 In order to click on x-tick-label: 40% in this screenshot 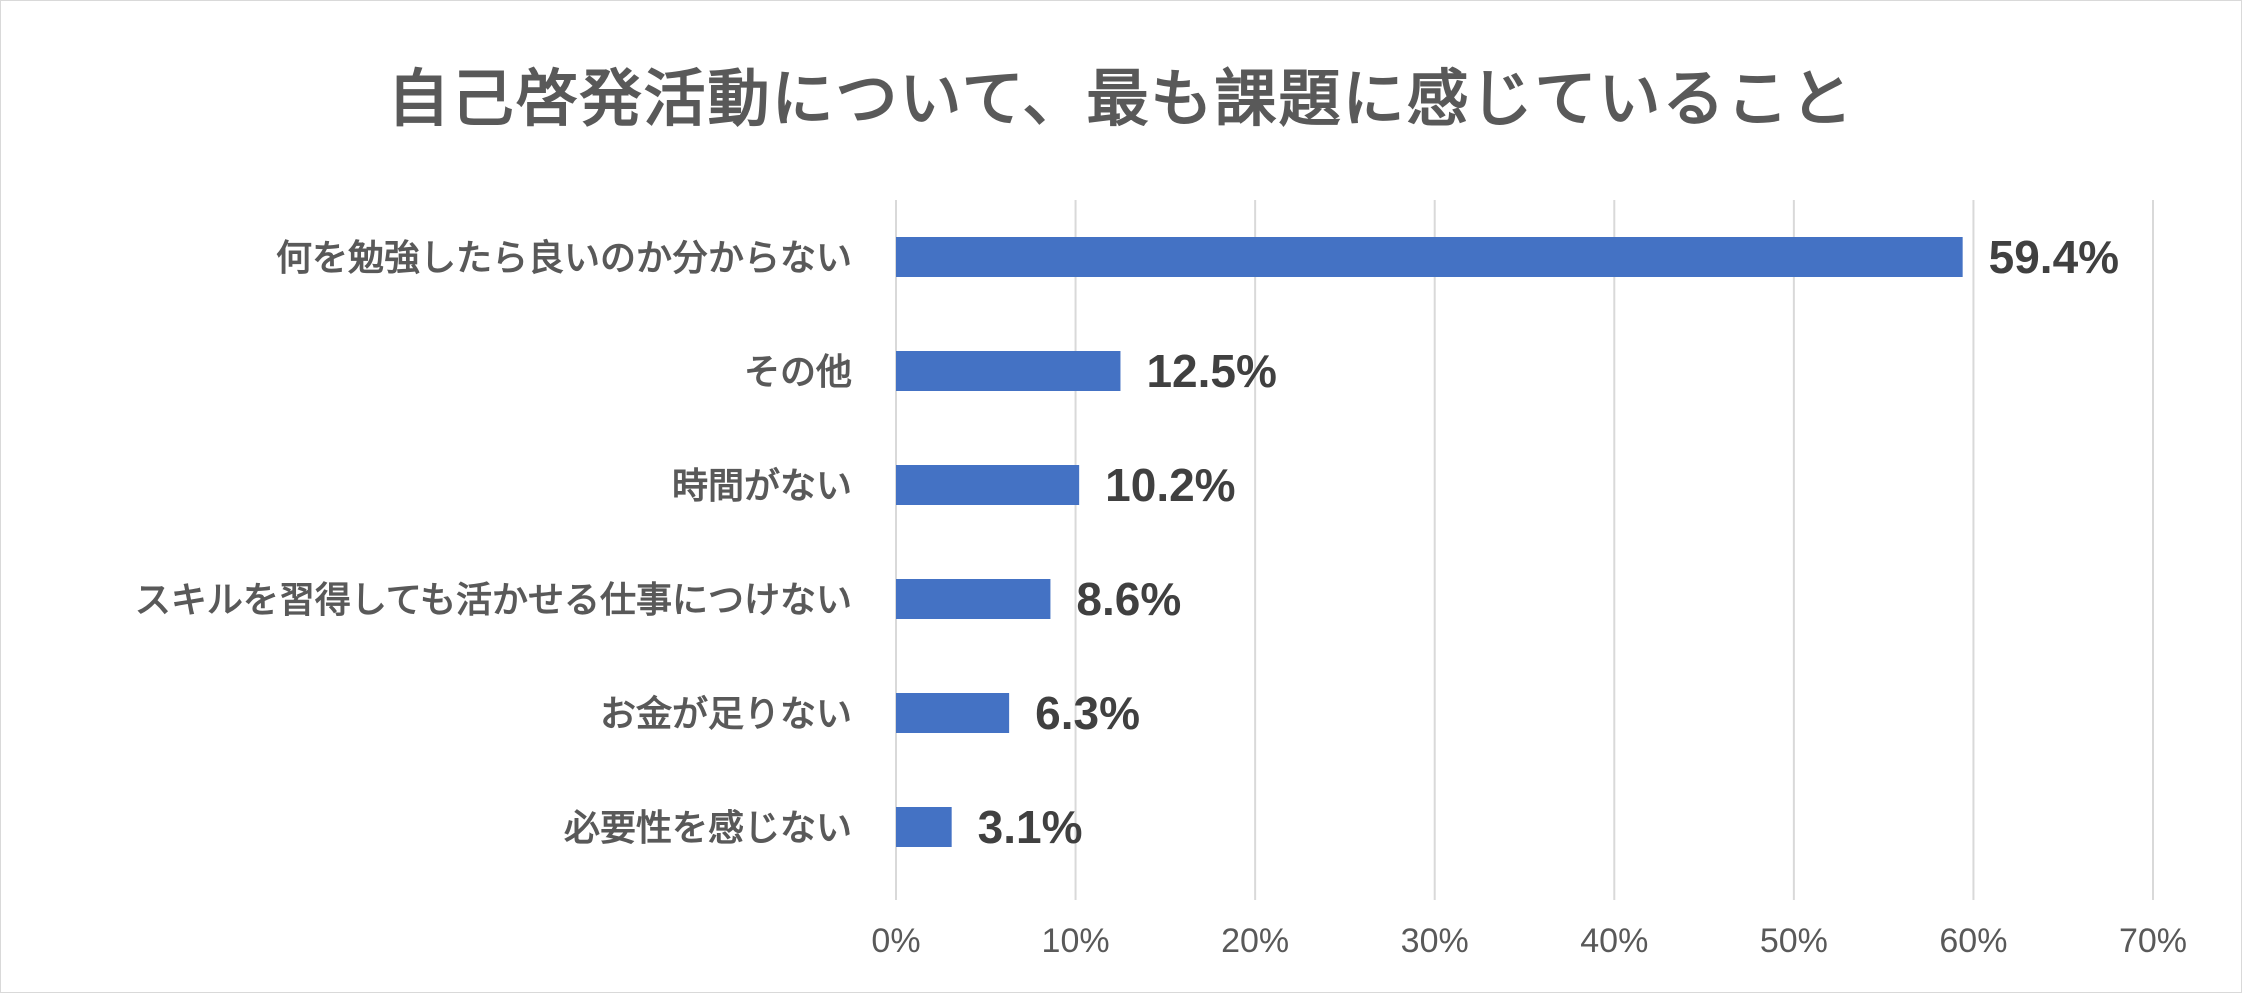, I will do `click(1614, 941)`.